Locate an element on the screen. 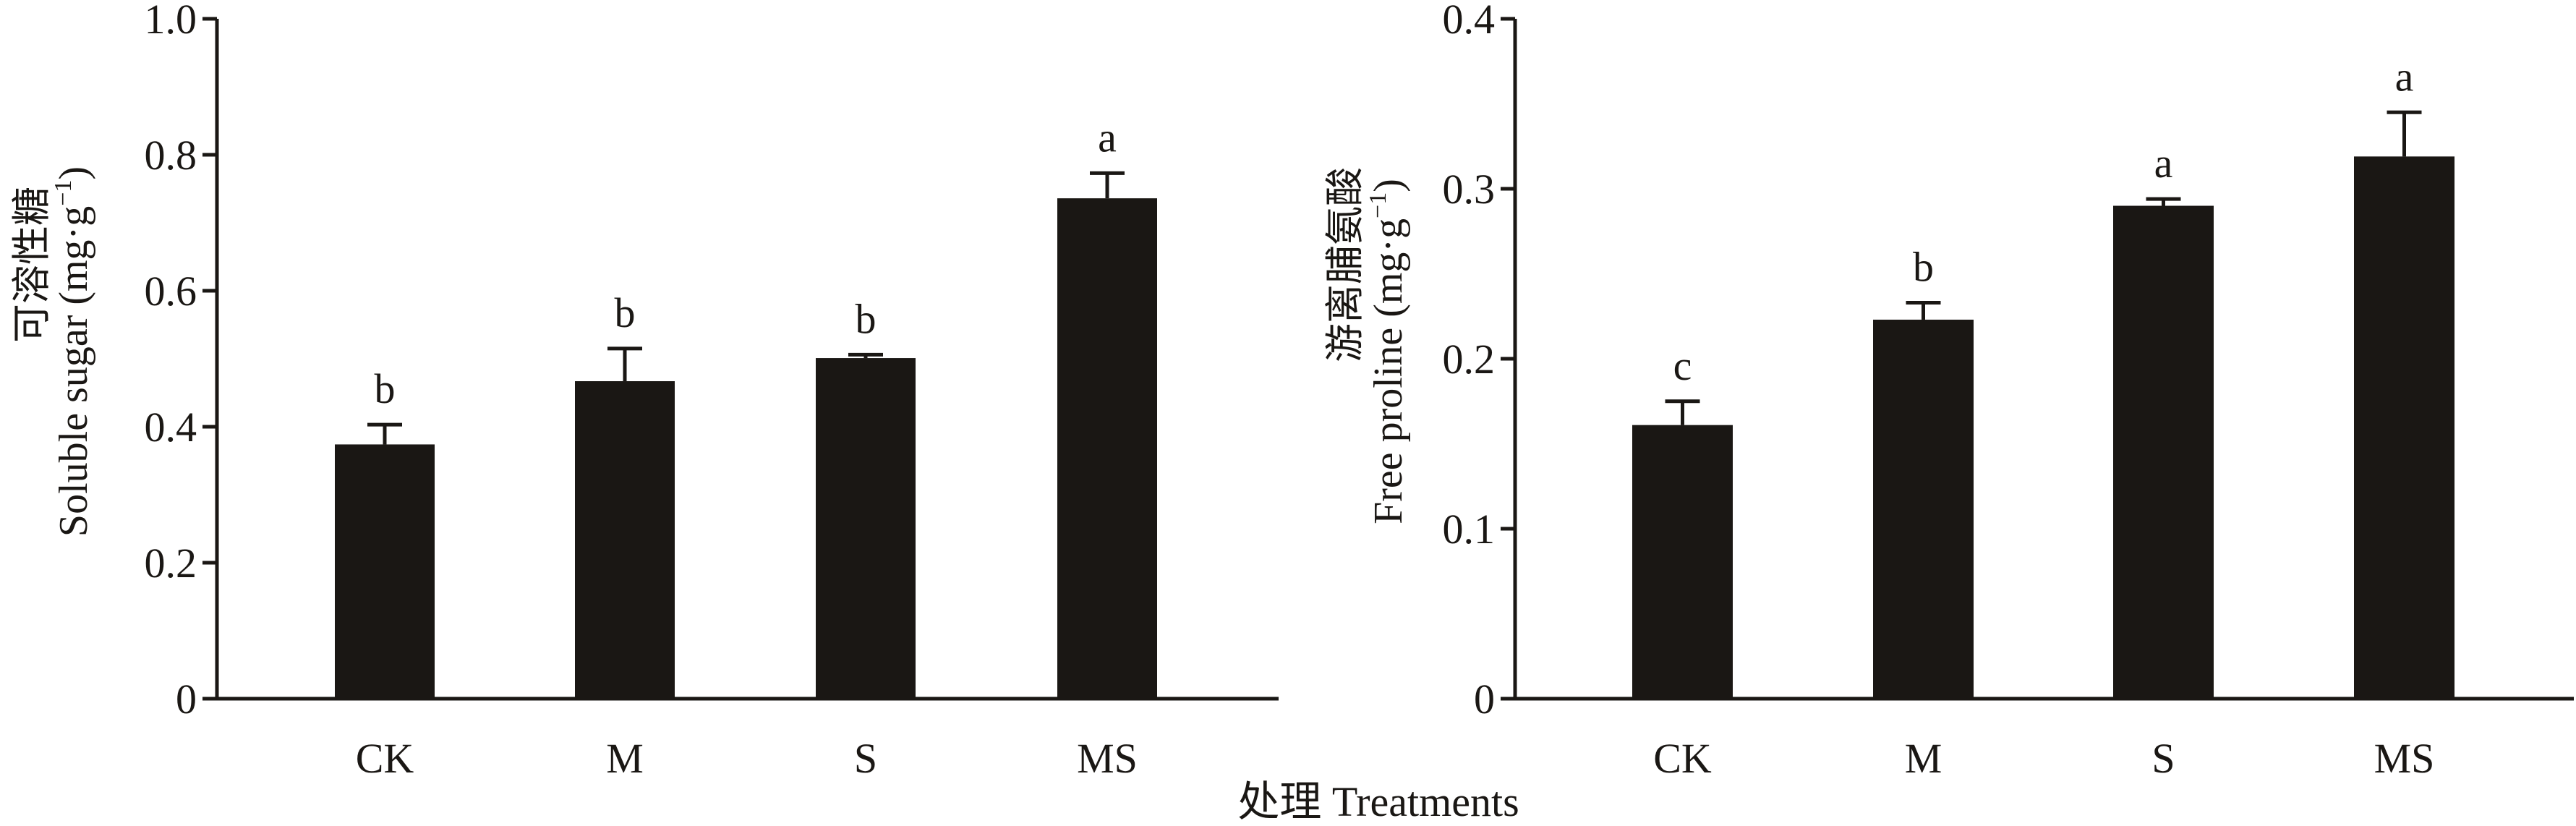 Image resolution: width=2576 pixels, height=826 pixels. y-tick-label: 1.0 is located at coordinates (171, 21).